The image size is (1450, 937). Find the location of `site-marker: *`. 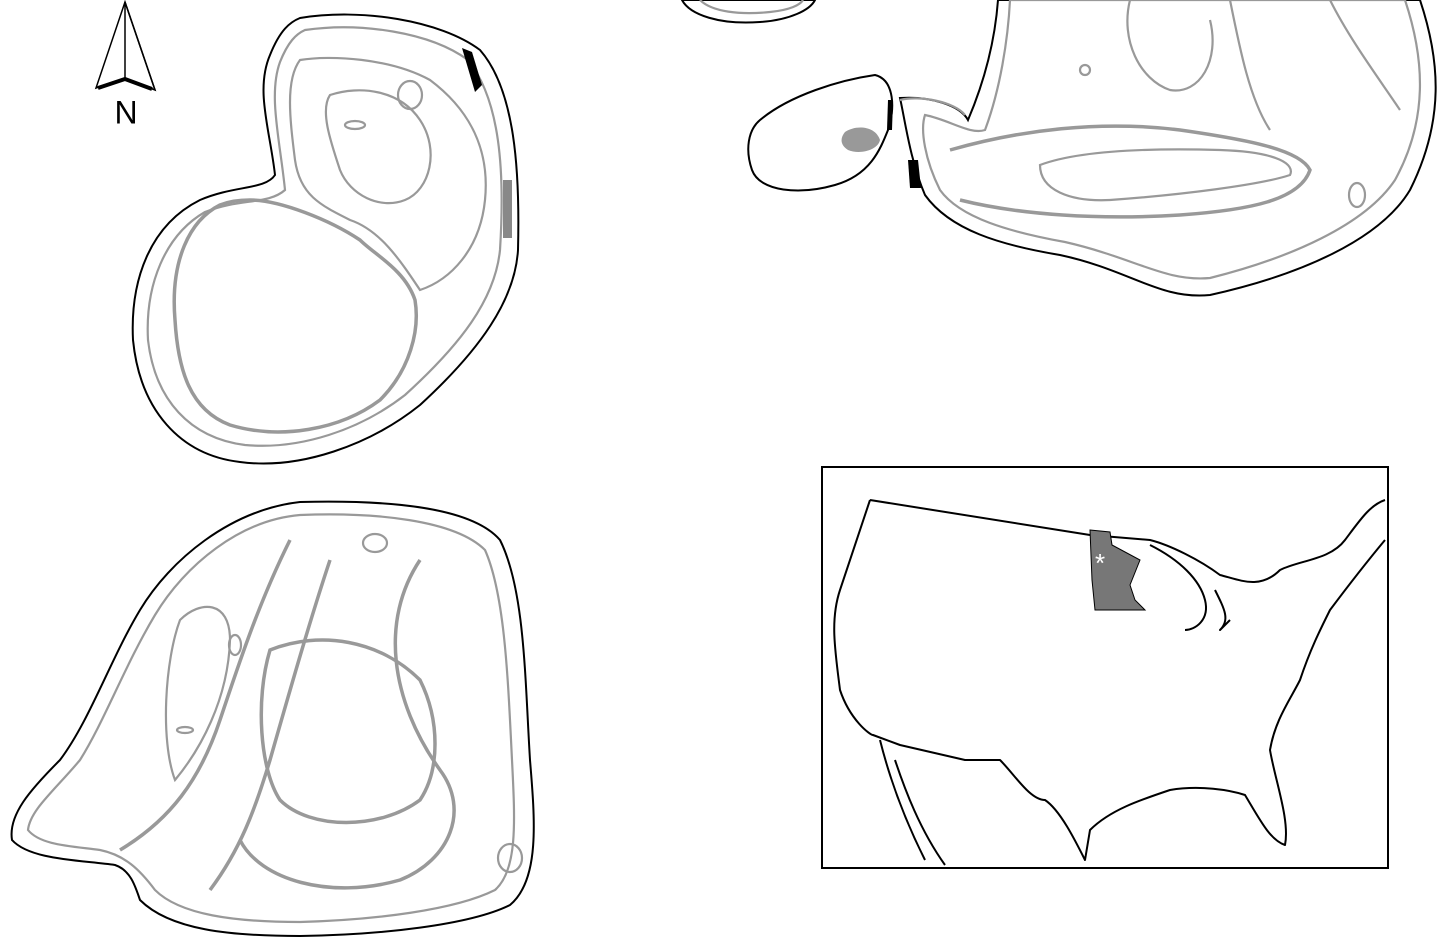

site-marker: * is located at coordinates (1100, 563).